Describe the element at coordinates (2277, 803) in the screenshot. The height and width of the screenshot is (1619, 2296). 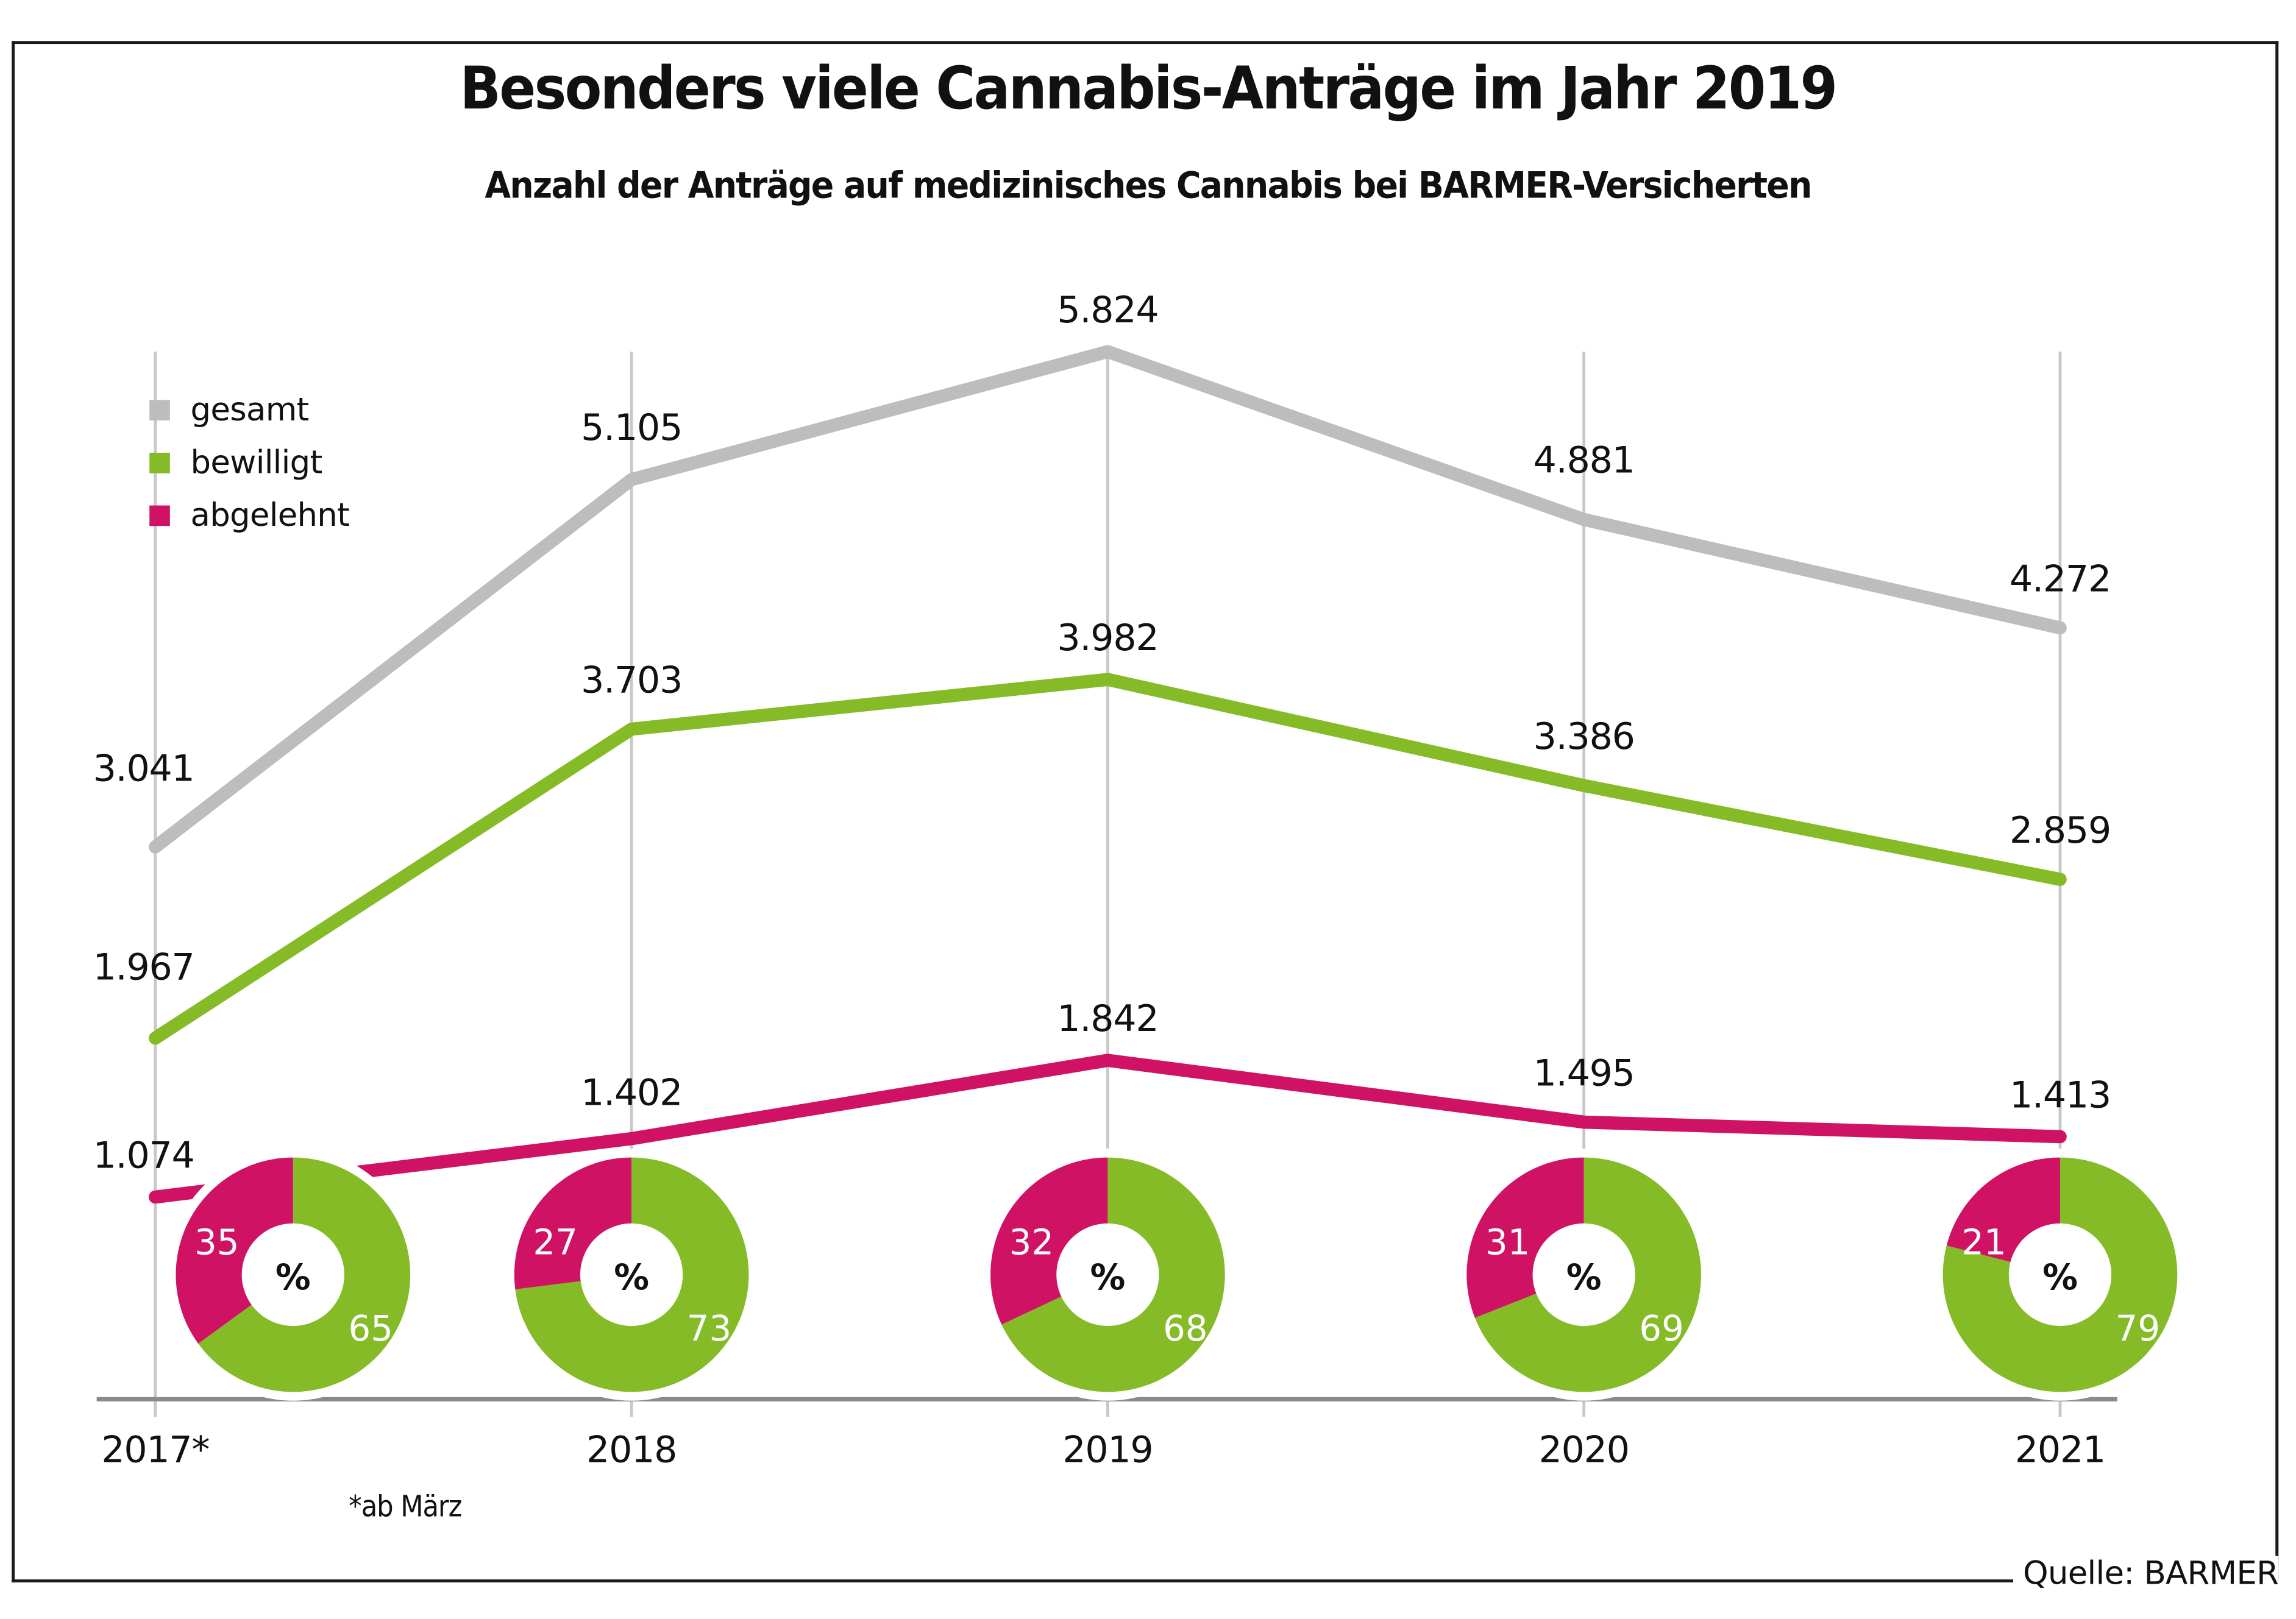
I see `frame-right-border` at that location.